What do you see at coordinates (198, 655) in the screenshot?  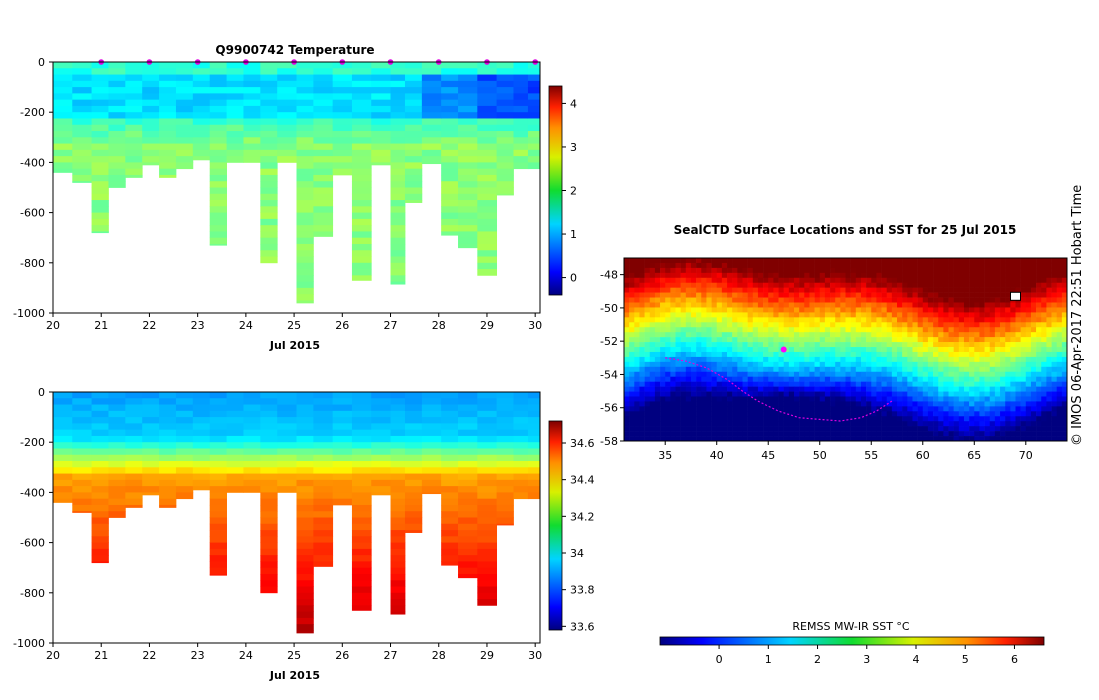 I see `salinity-x-tick-label: 23` at bounding box center [198, 655].